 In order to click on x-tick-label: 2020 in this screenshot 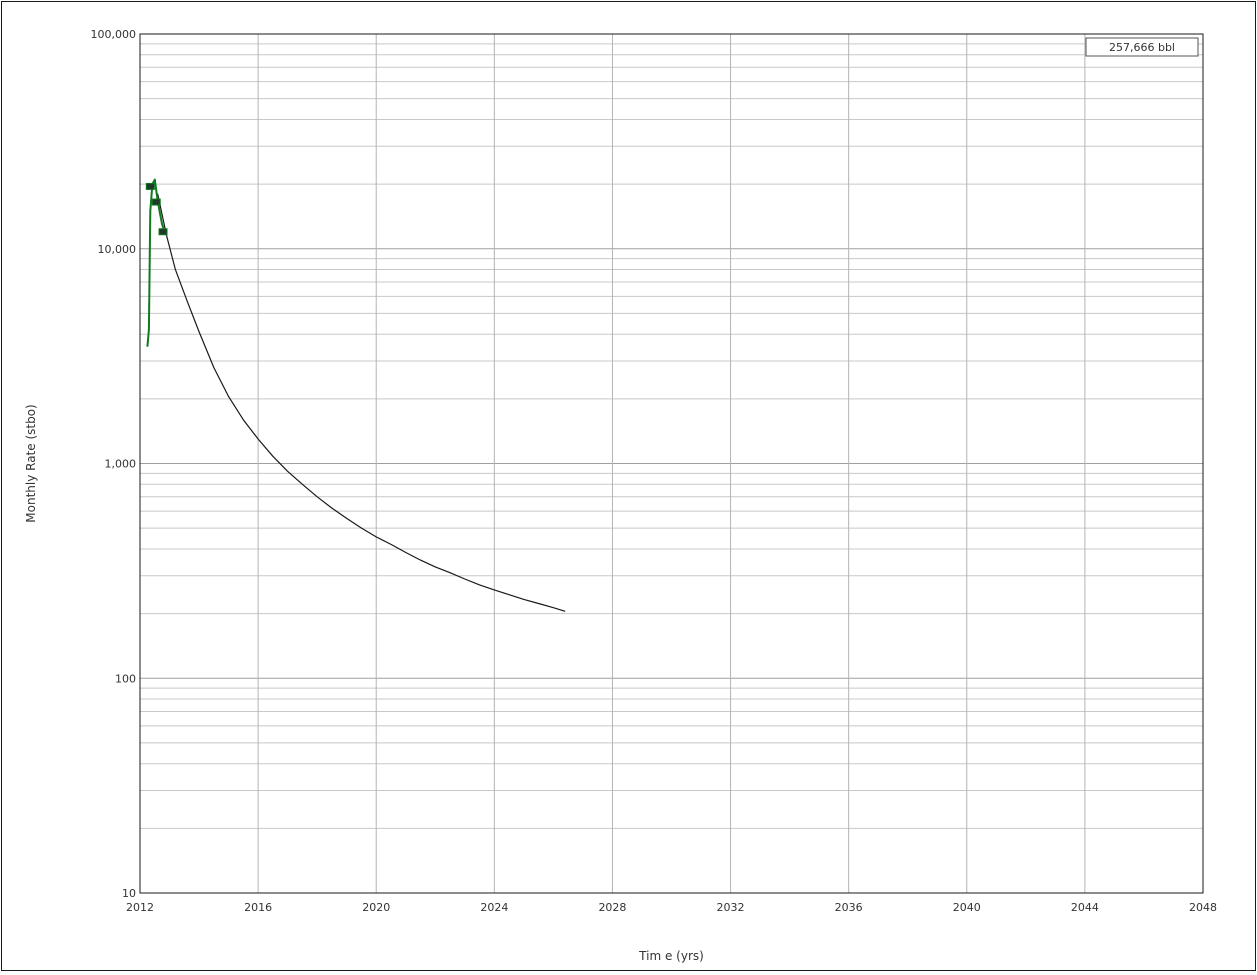, I will do `click(376, 907)`.